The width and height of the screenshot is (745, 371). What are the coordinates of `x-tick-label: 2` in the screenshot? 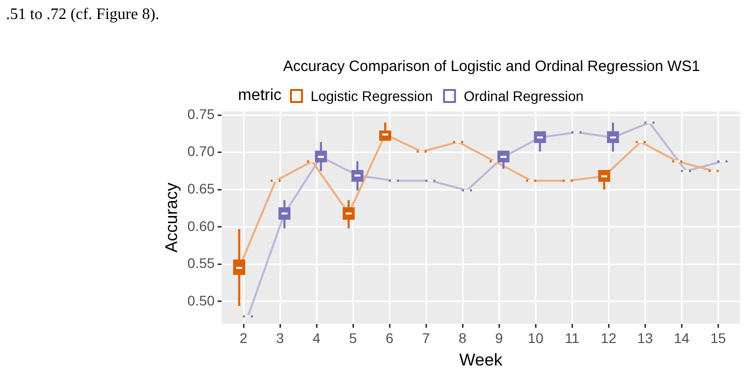 It's located at (244, 338).